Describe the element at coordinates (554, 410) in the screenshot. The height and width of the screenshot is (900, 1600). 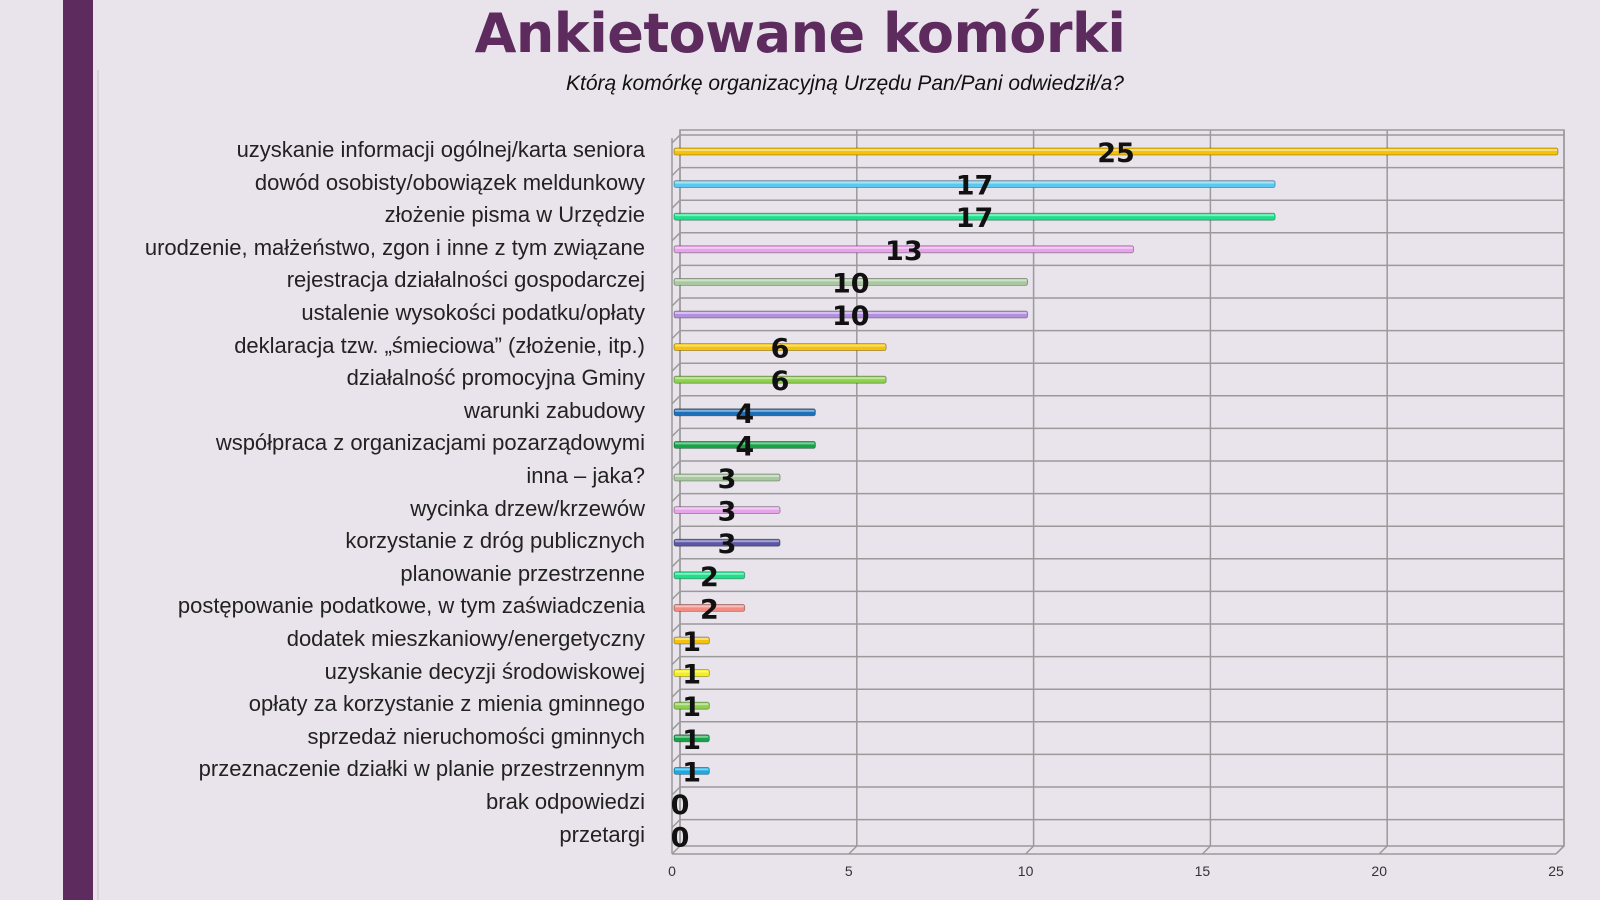
I see `category-label: warunki zabudowy` at that location.